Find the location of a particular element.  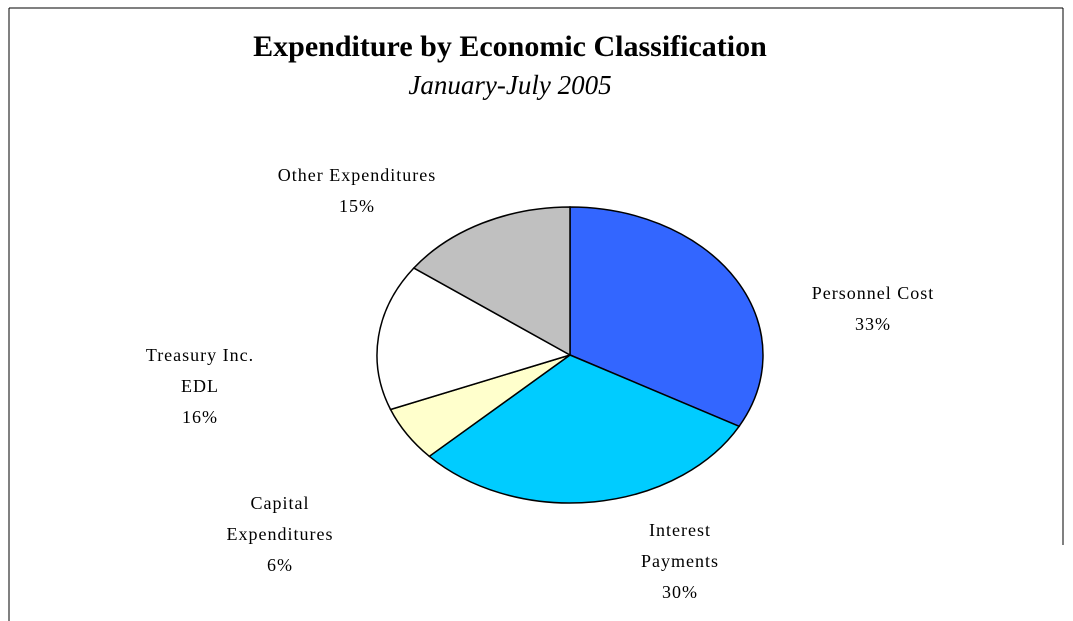

chart-subtitle: January-July 2005 is located at coordinates (510, 85).